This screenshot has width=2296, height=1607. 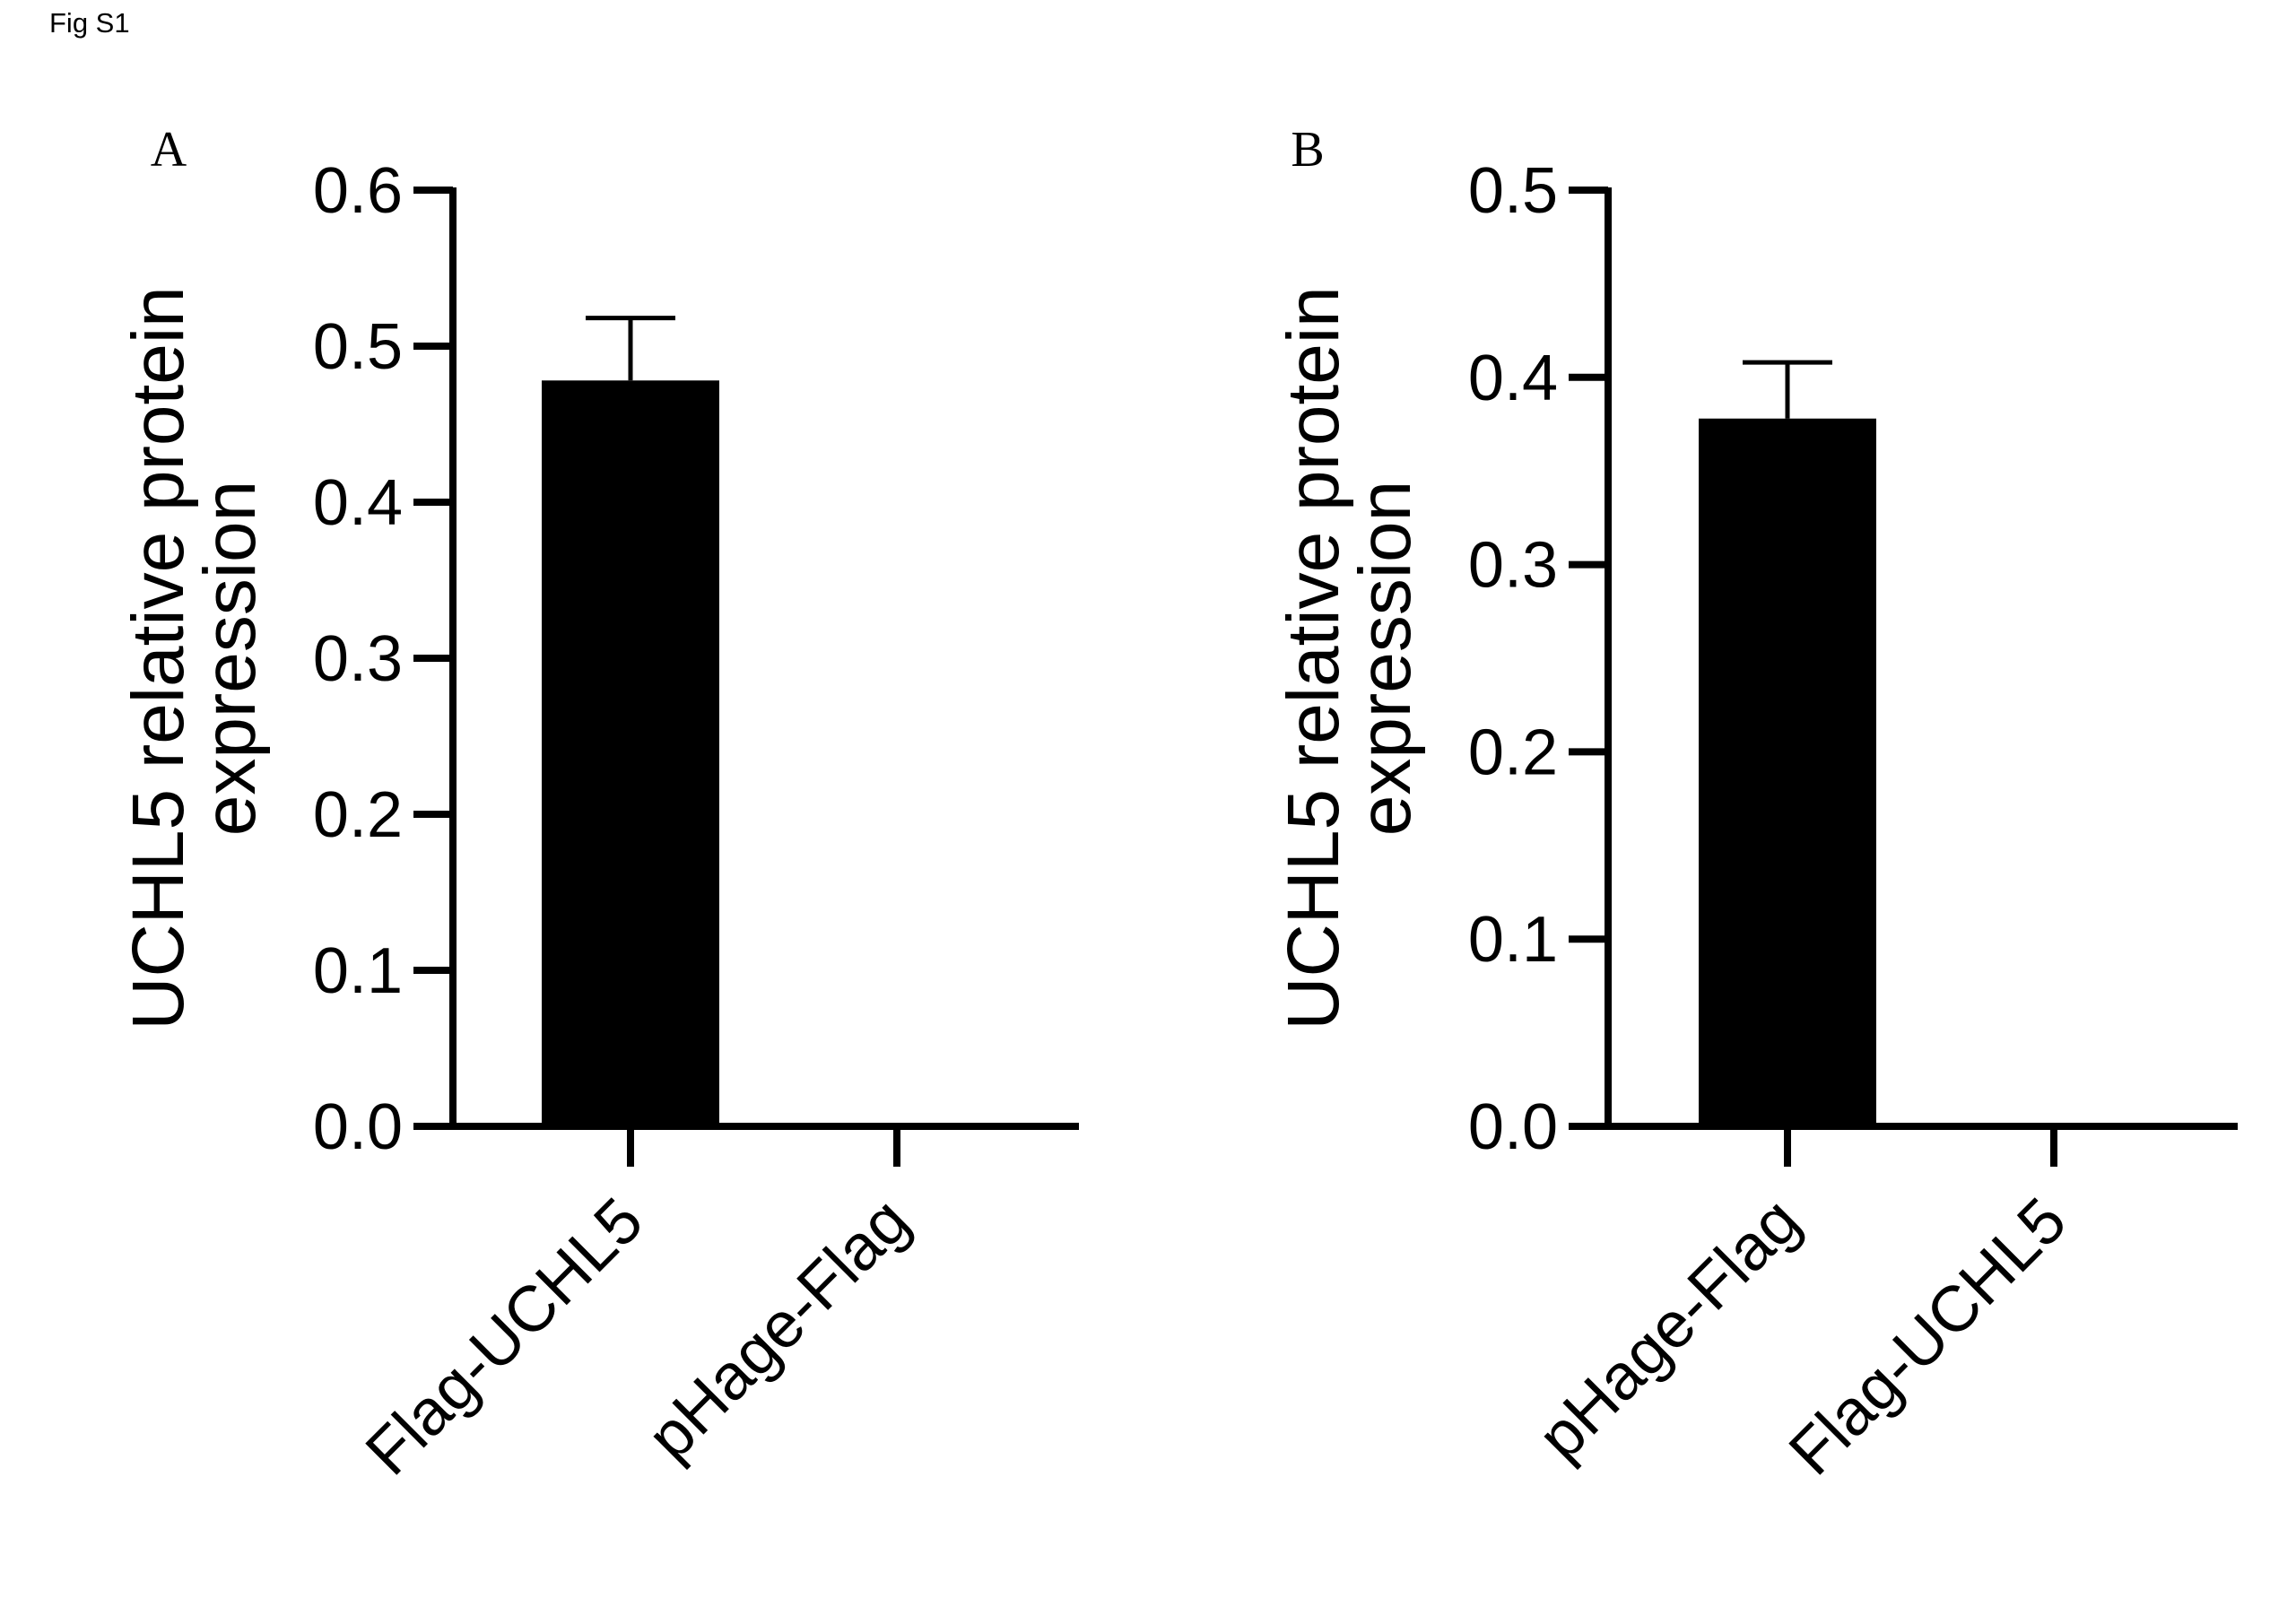 I want to click on figure-label: Fig S1, so click(x=89, y=23).